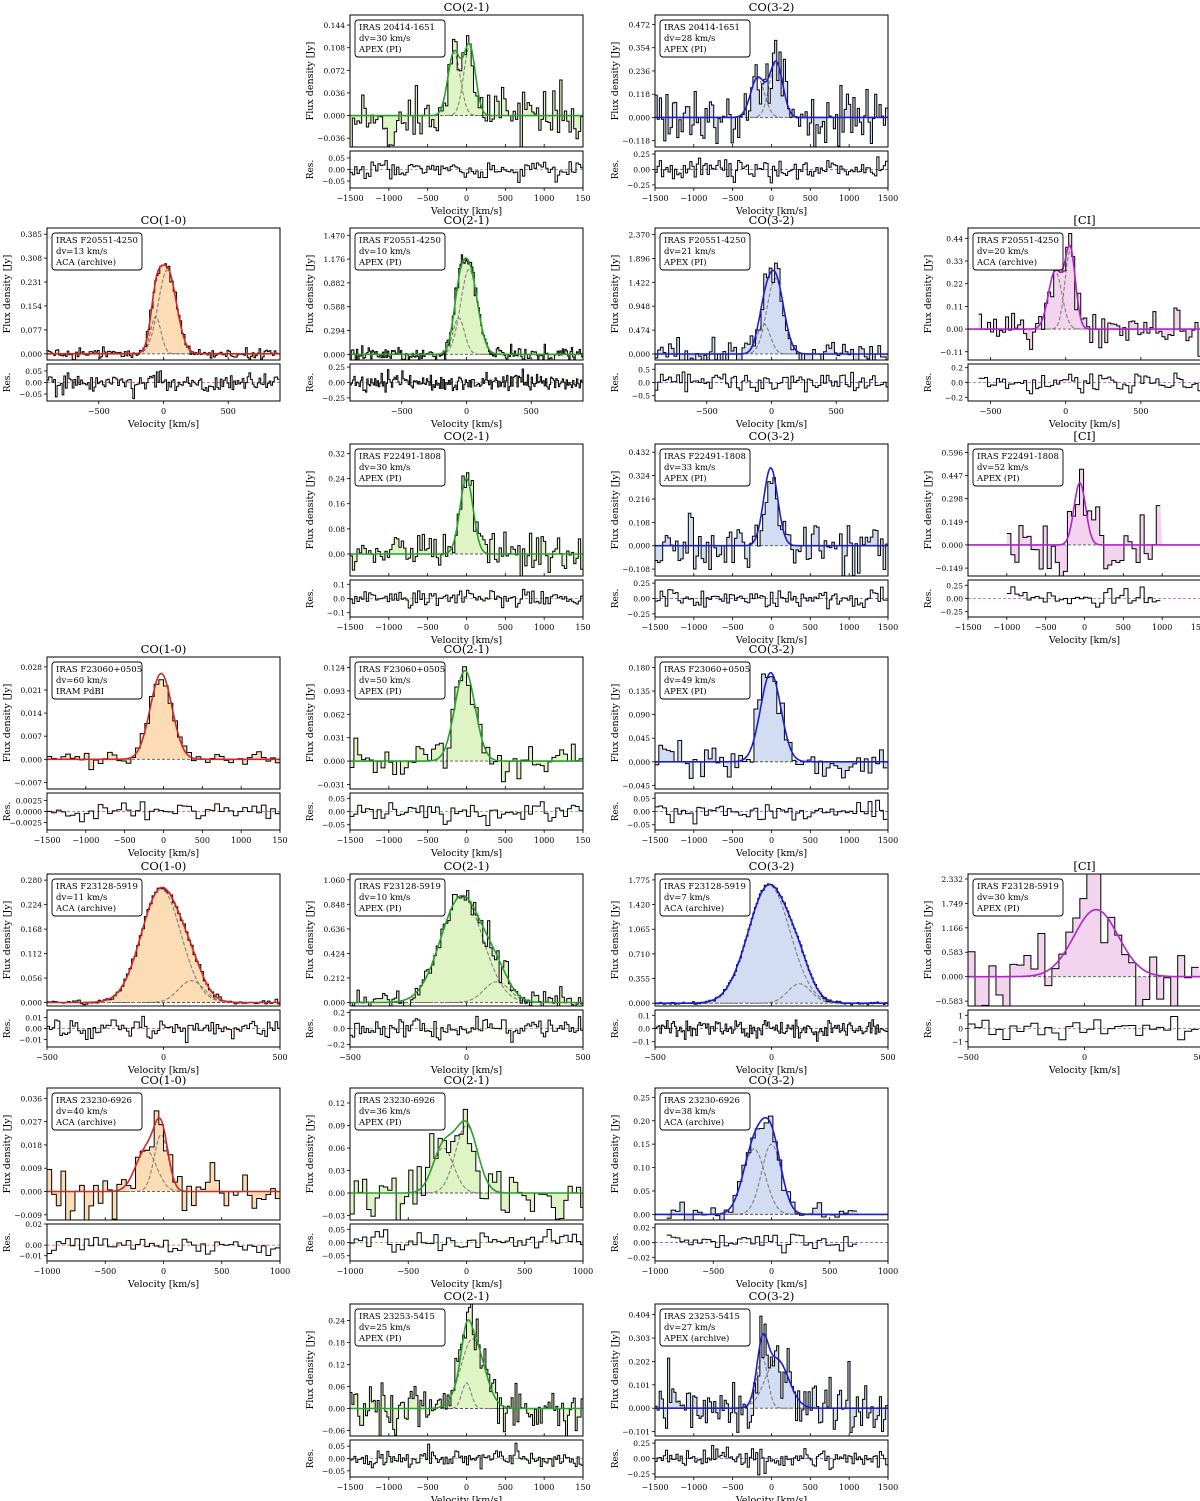  What do you see at coordinates (771, 1460) in the screenshot?
I see `residual-area` at bounding box center [771, 1460].